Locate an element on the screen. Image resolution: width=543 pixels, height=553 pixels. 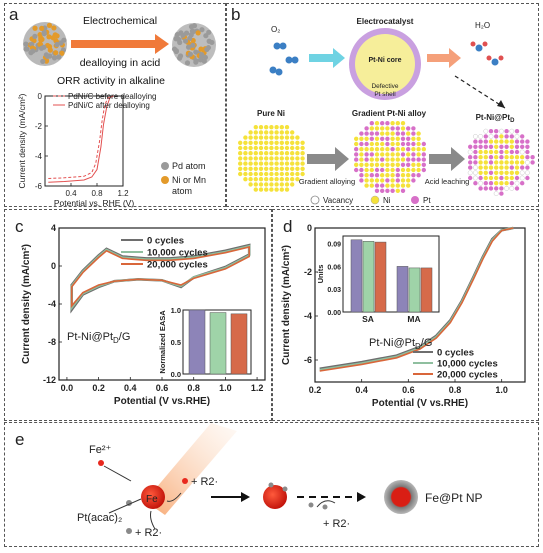
r2-bottom-label: + R2· is located at coordinates (148, 533).